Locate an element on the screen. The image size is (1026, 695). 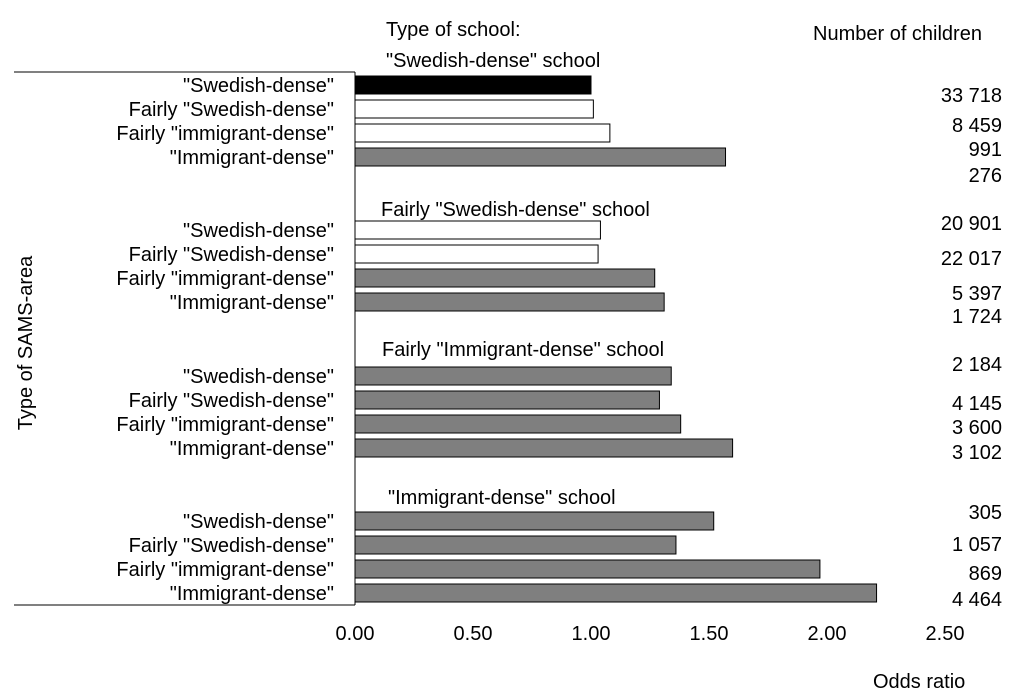
school-type-label: Fairly "Swedish-dense" school is located at coordinates (515, 210).